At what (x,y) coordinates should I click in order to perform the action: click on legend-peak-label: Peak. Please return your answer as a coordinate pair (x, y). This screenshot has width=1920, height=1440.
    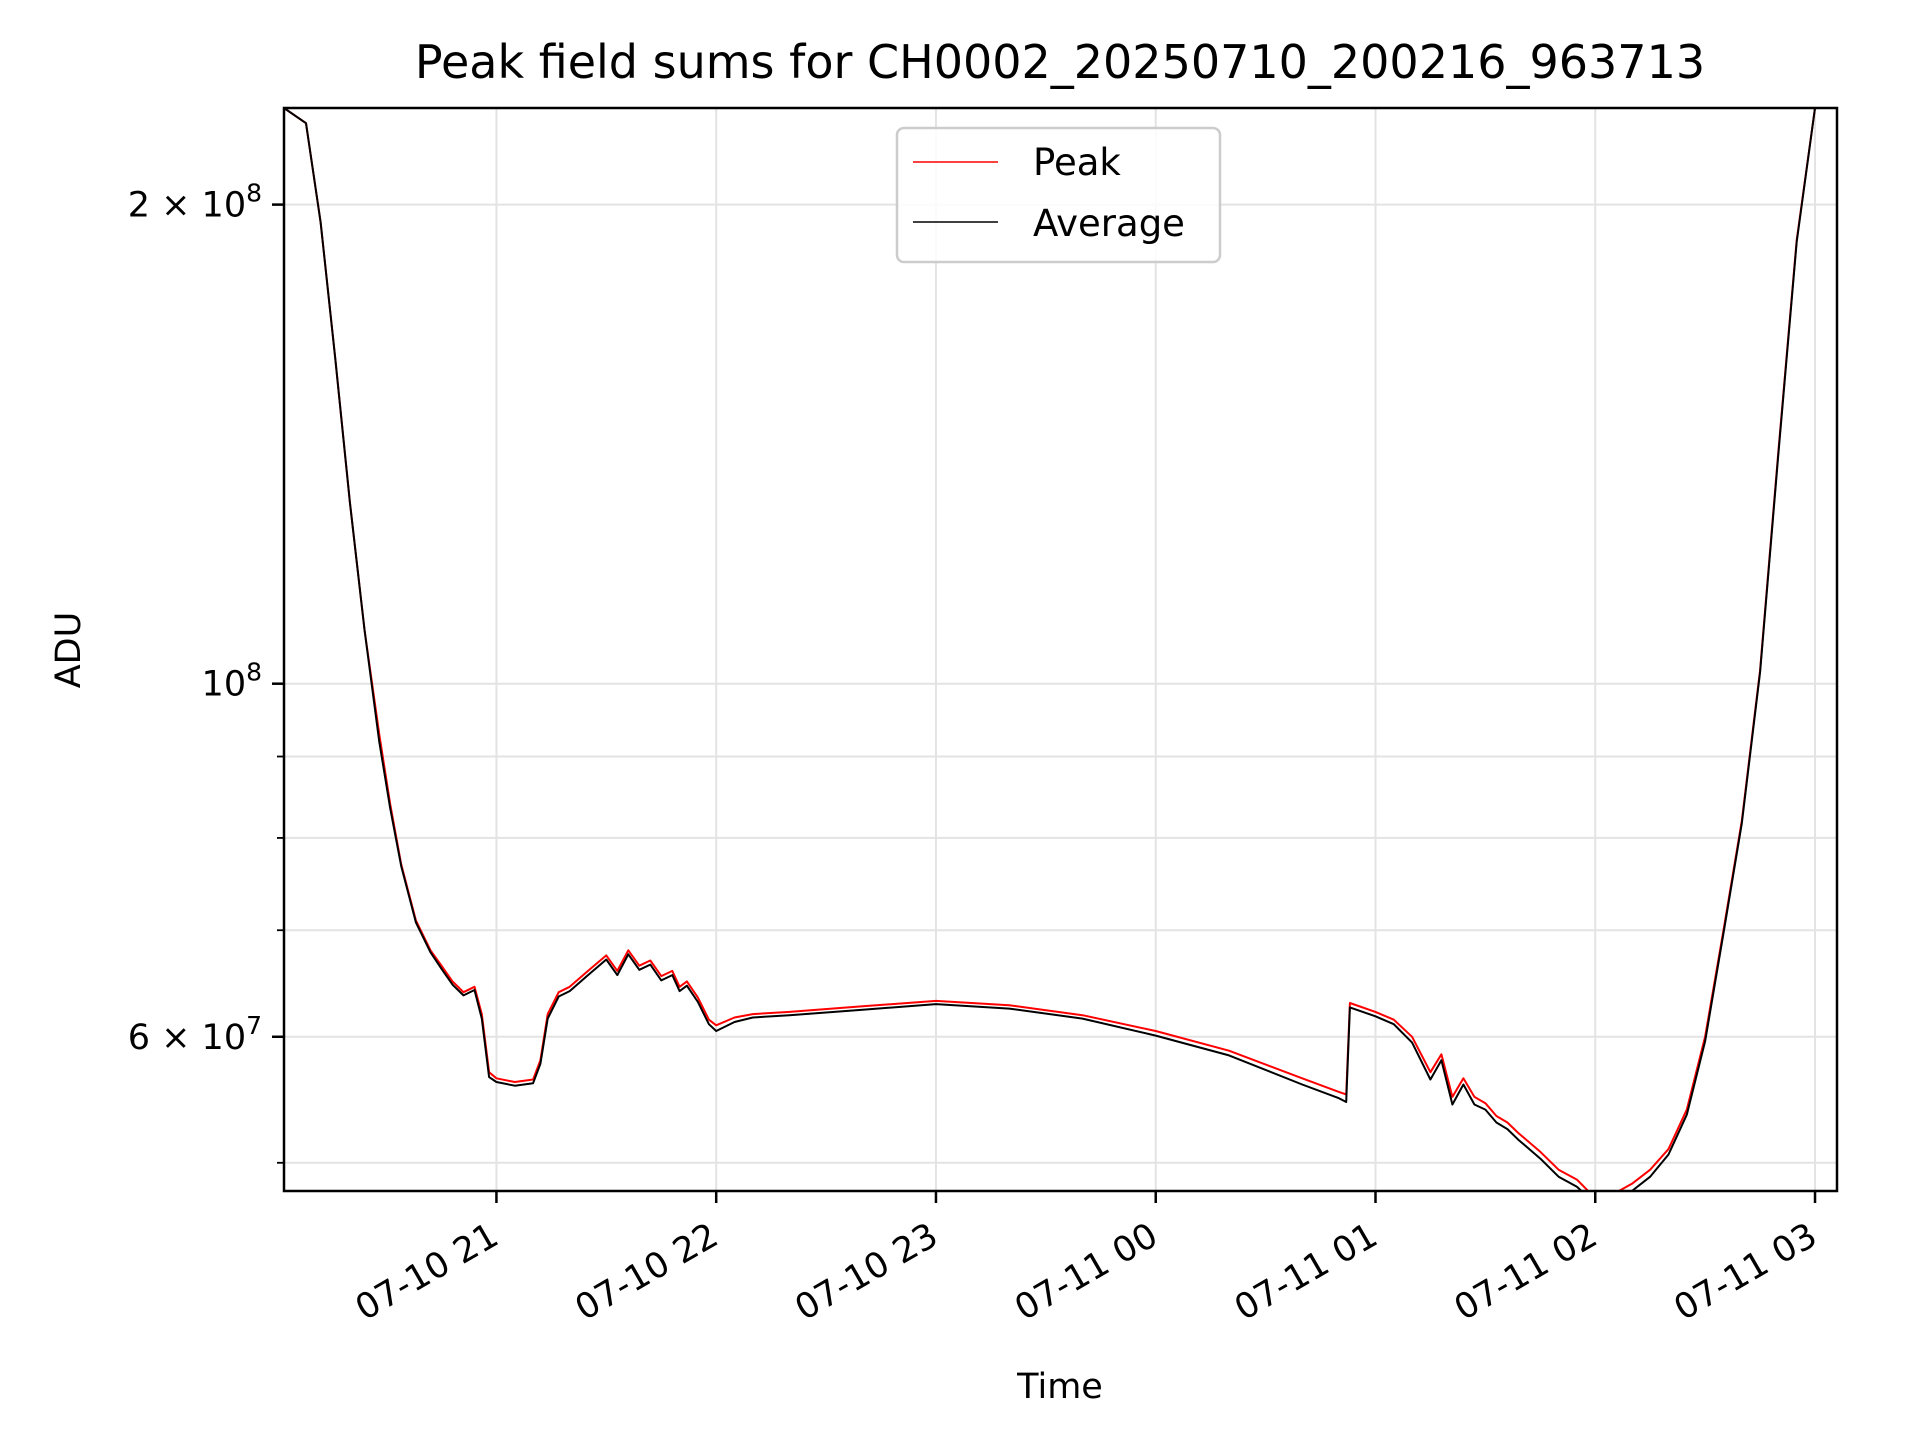
    Looking at the image, I should click on (1077, 162).